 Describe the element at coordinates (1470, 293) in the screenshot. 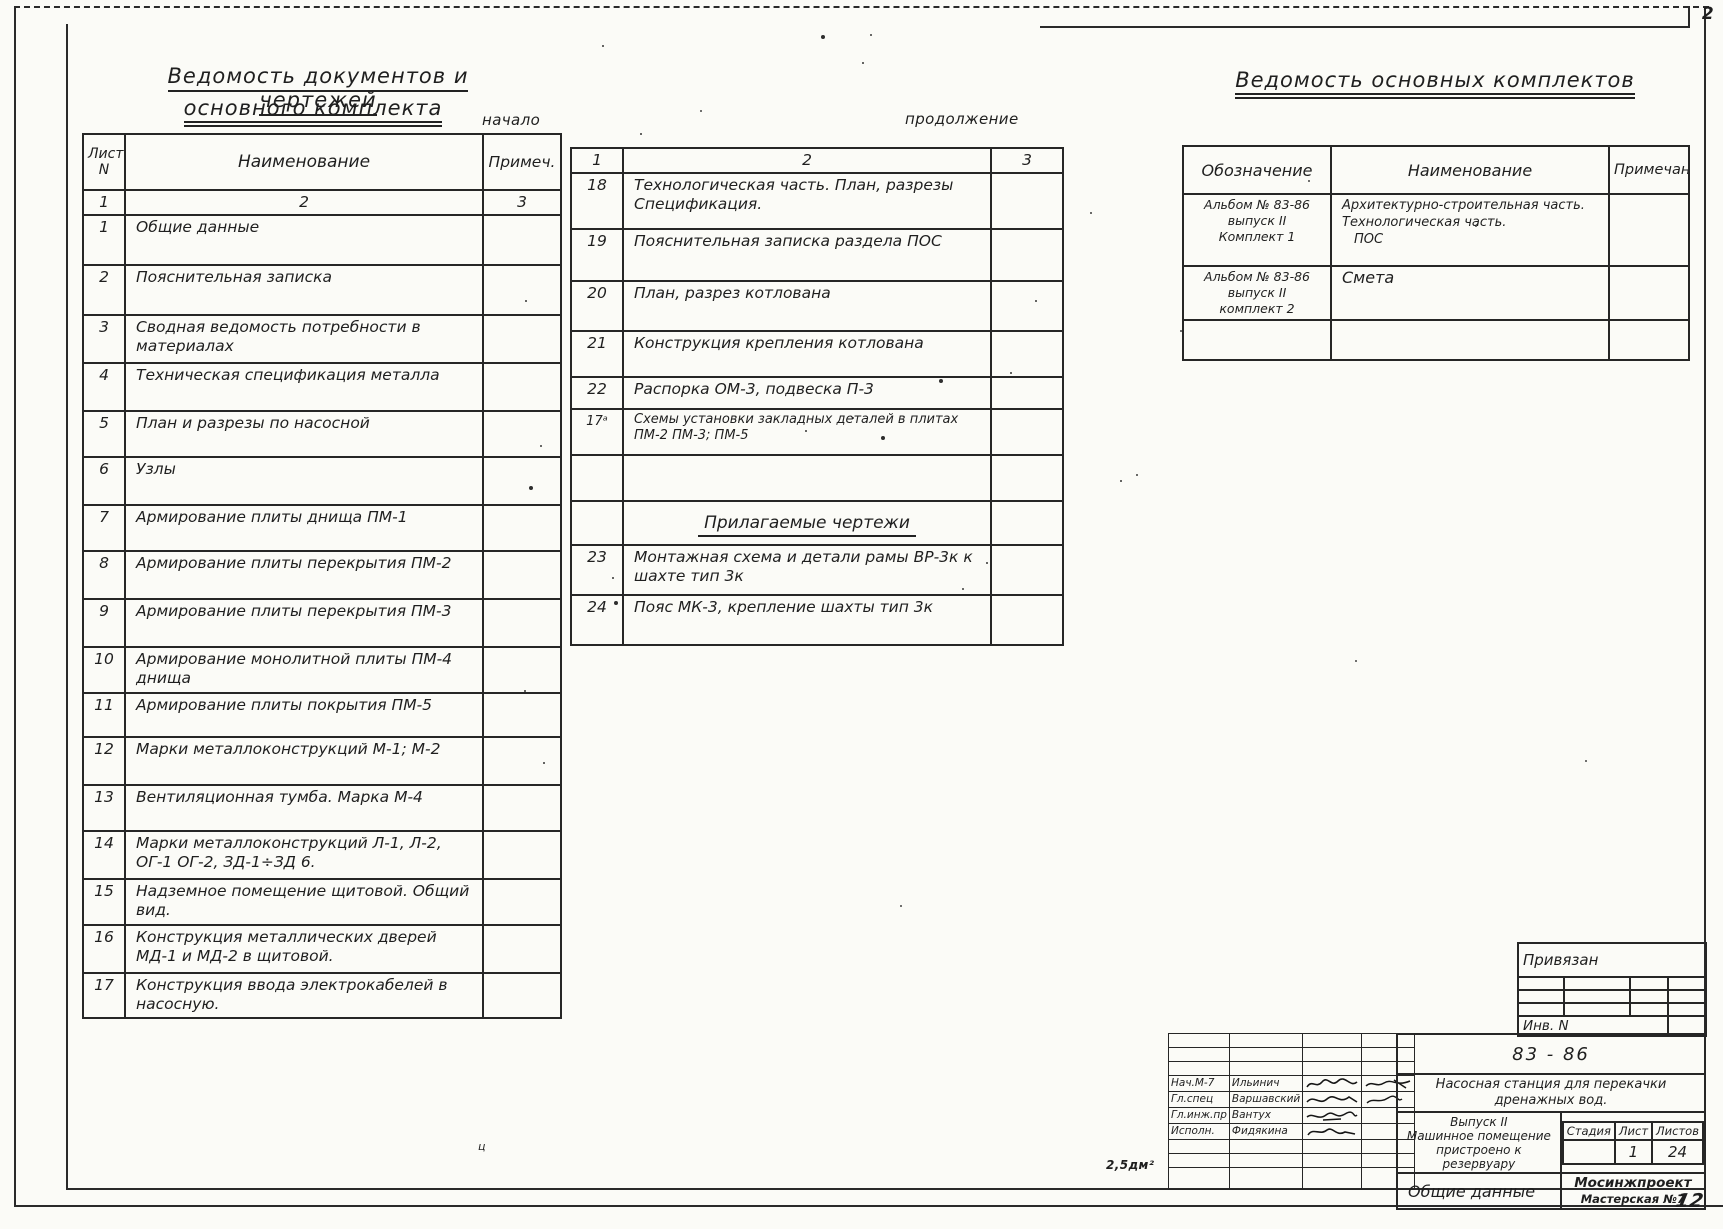

I see `row-name: Смета` at that location.